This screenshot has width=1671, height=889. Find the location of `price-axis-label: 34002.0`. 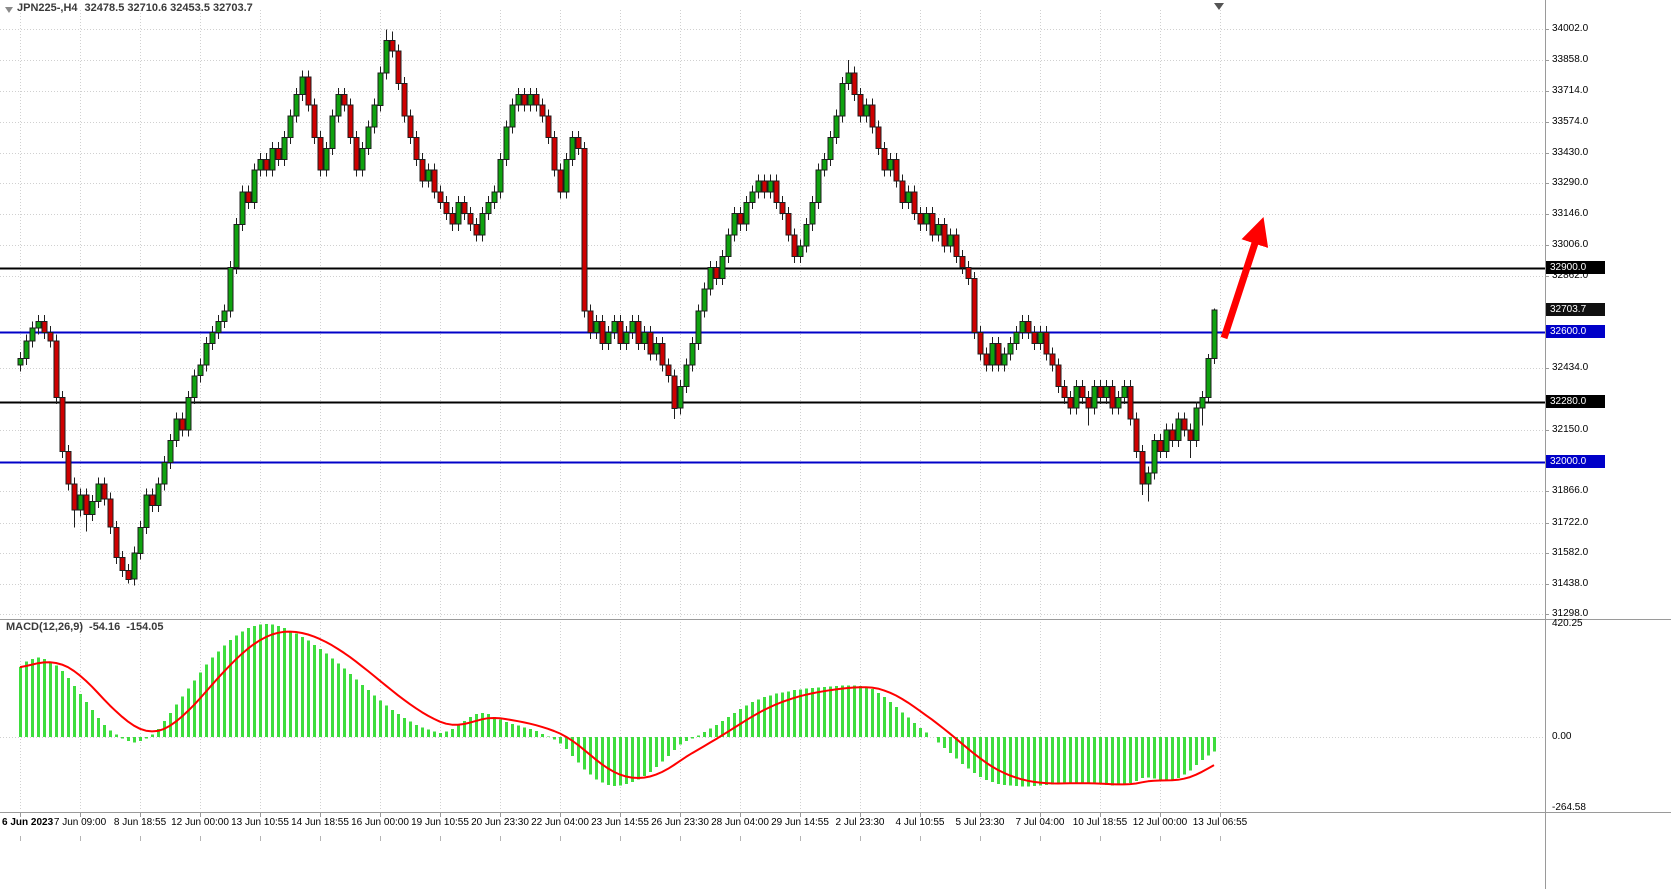

price-axis-label: 34002.0 is located at coordinates (1570, 28).